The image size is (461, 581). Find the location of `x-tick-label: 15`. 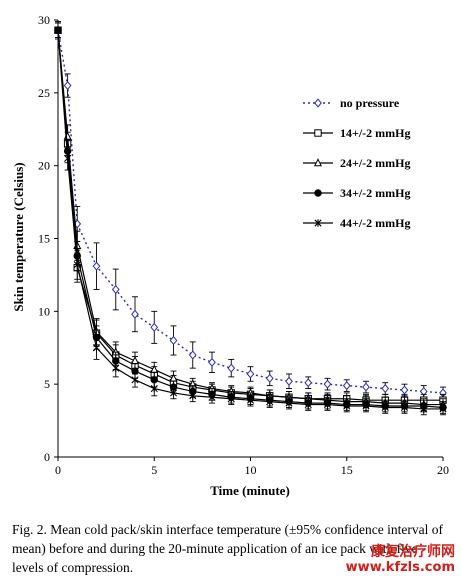

x-tick-label: 15 is located at coordinates (347, 470).